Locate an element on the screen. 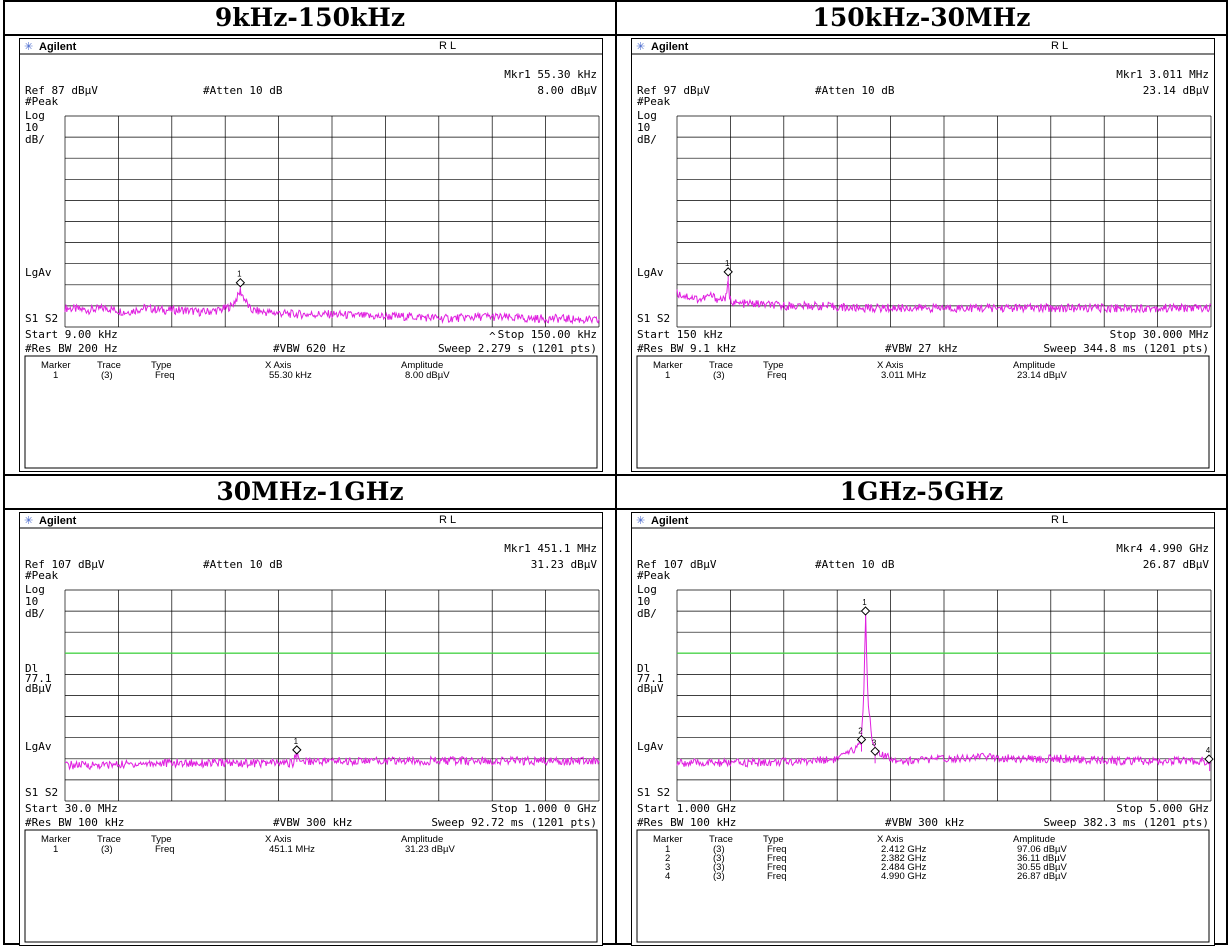 The height and width of the screenshot is (947, 1231). marker-table-cell: 31.23 dBµV is located at coordinates (430, 849).